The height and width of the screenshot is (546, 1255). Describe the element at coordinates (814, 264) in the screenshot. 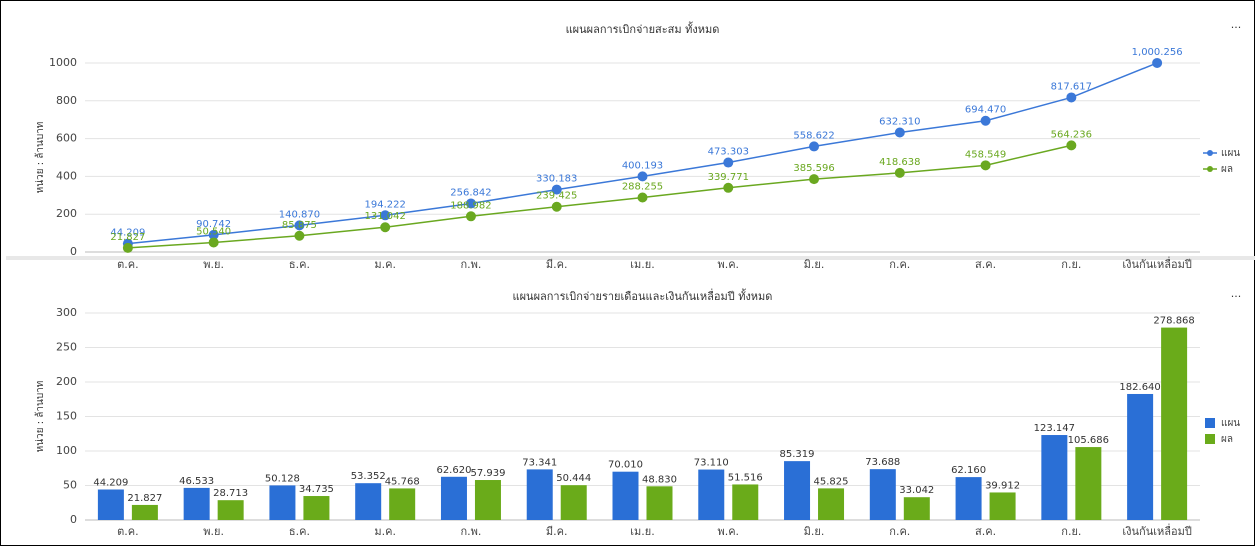

I see `x-tick-label: มิ.ย.` at that location.